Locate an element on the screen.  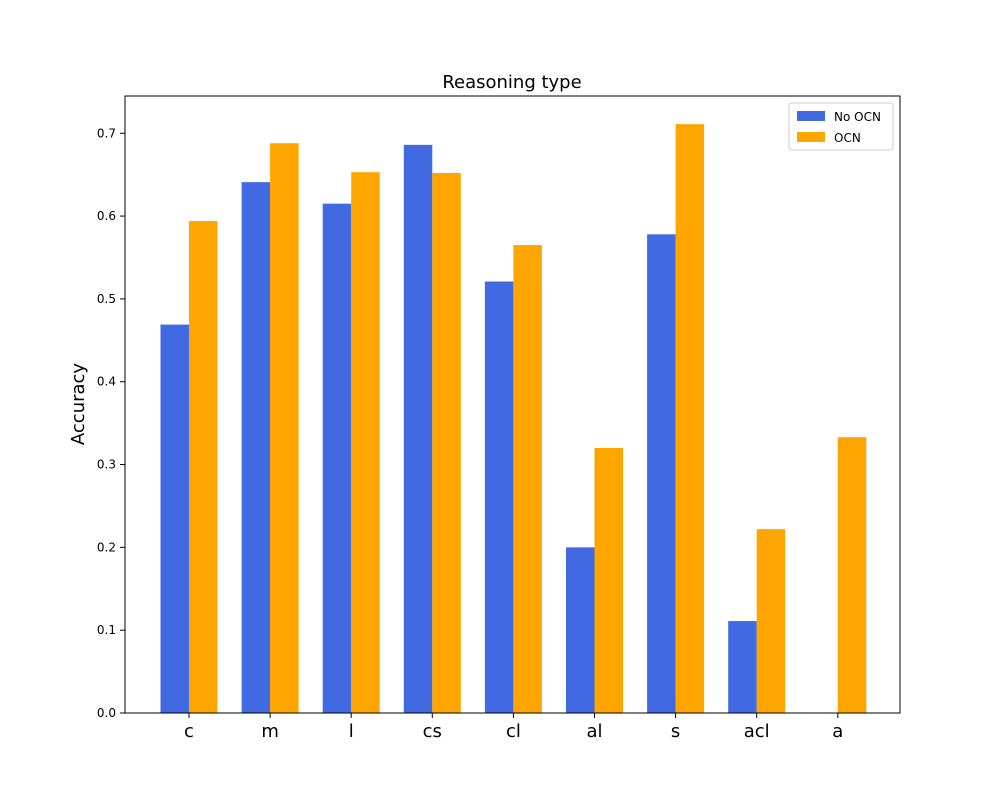
legend: No OCN OCN is located at coordinates (841, 126).